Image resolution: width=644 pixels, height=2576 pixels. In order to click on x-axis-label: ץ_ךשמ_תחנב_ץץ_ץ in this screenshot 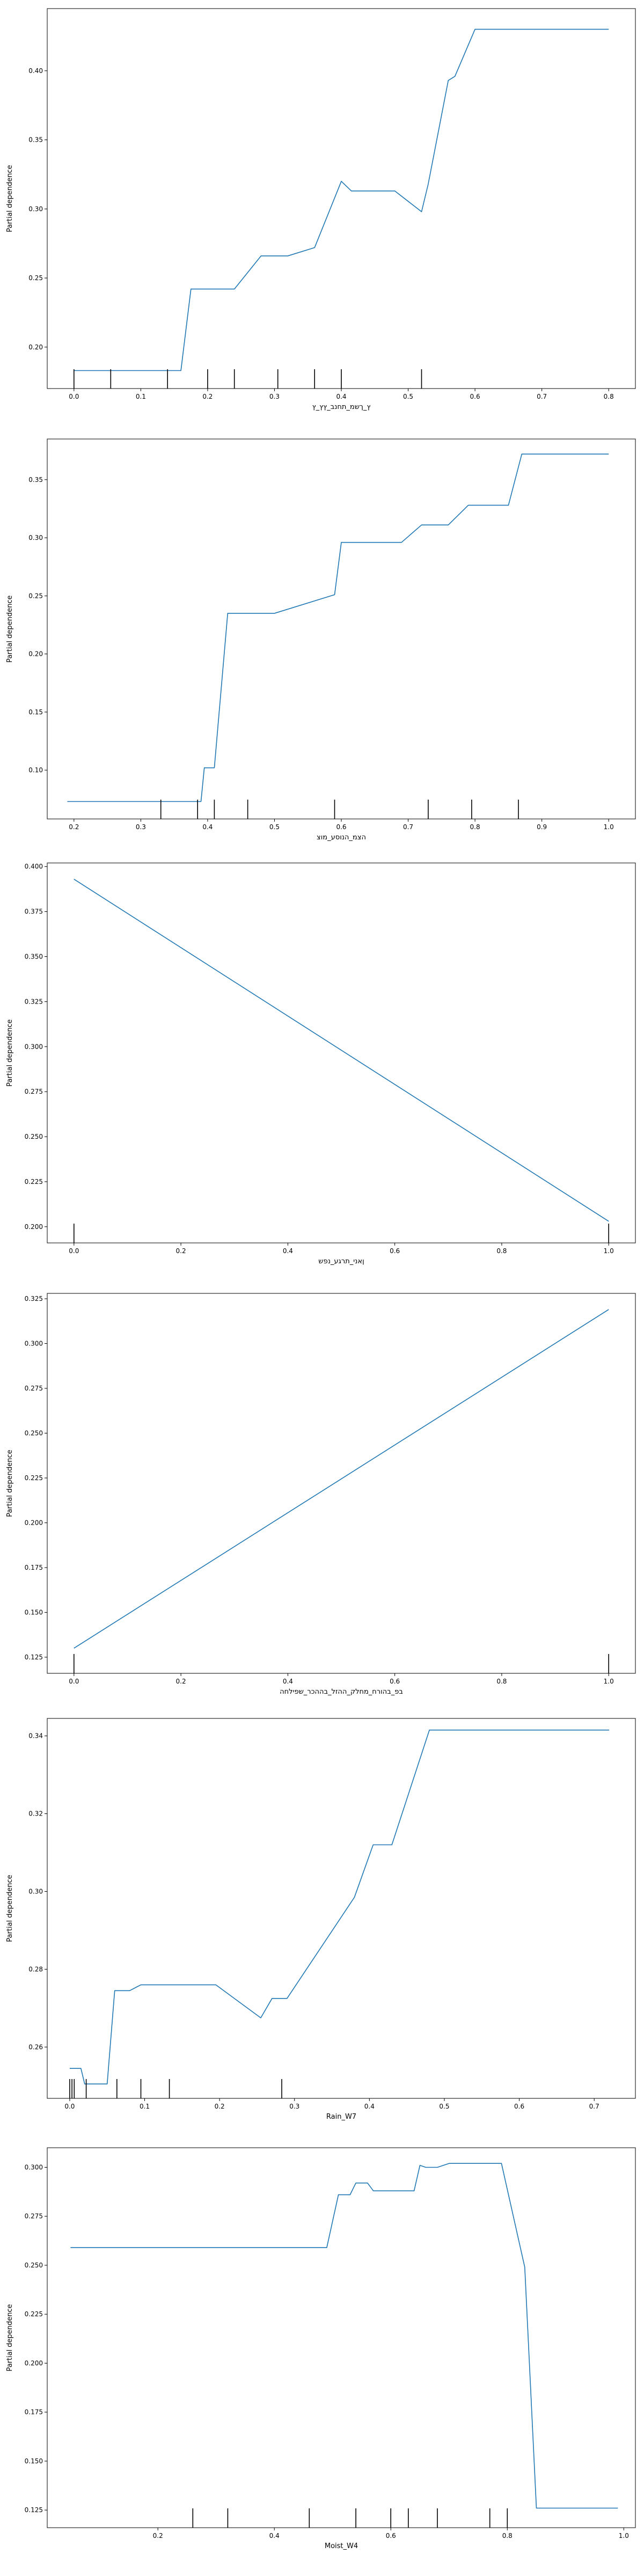, I will do `click(341, 407)`.